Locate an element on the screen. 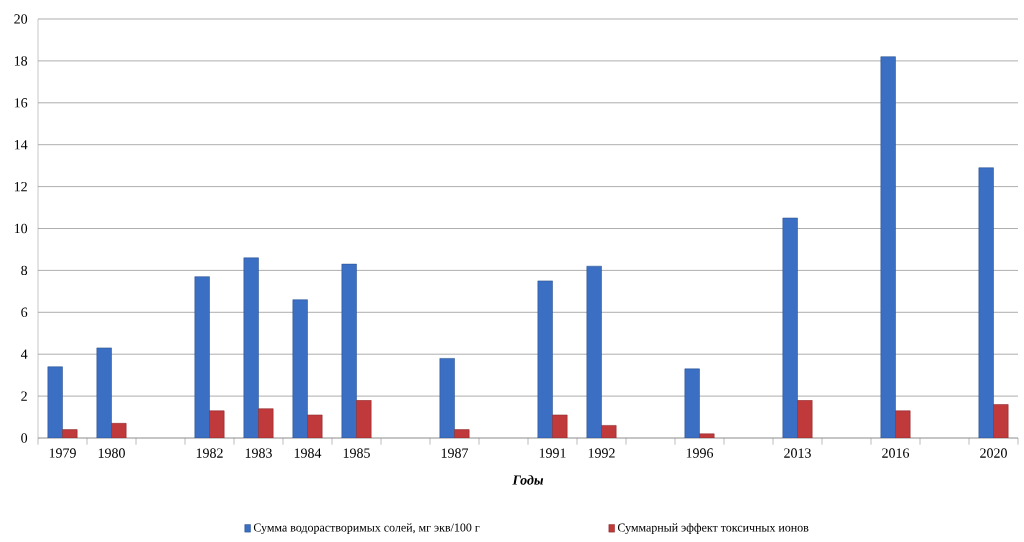 The height and width of the screenshot is (542, 1024). y-tick-label: 12 is located at coordinates (20, 186).